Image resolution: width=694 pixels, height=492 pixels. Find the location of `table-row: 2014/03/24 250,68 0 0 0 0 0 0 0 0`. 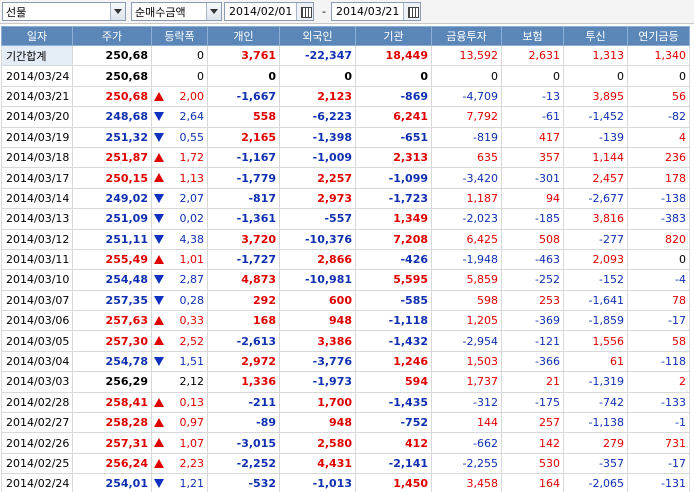

table-row: 2014/03/24 250,68 0 0 0 0 0 0 0 0 is located at coordinates (345, 76).